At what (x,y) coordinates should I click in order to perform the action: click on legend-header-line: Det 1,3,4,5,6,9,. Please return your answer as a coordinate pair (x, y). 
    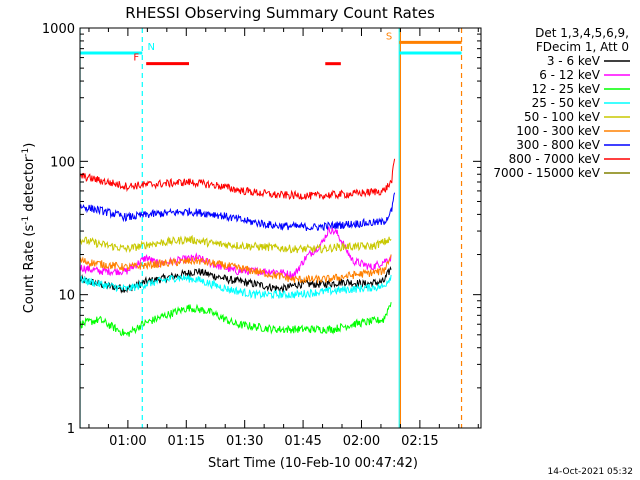
    Looking at the image, I should click on (582, 33).